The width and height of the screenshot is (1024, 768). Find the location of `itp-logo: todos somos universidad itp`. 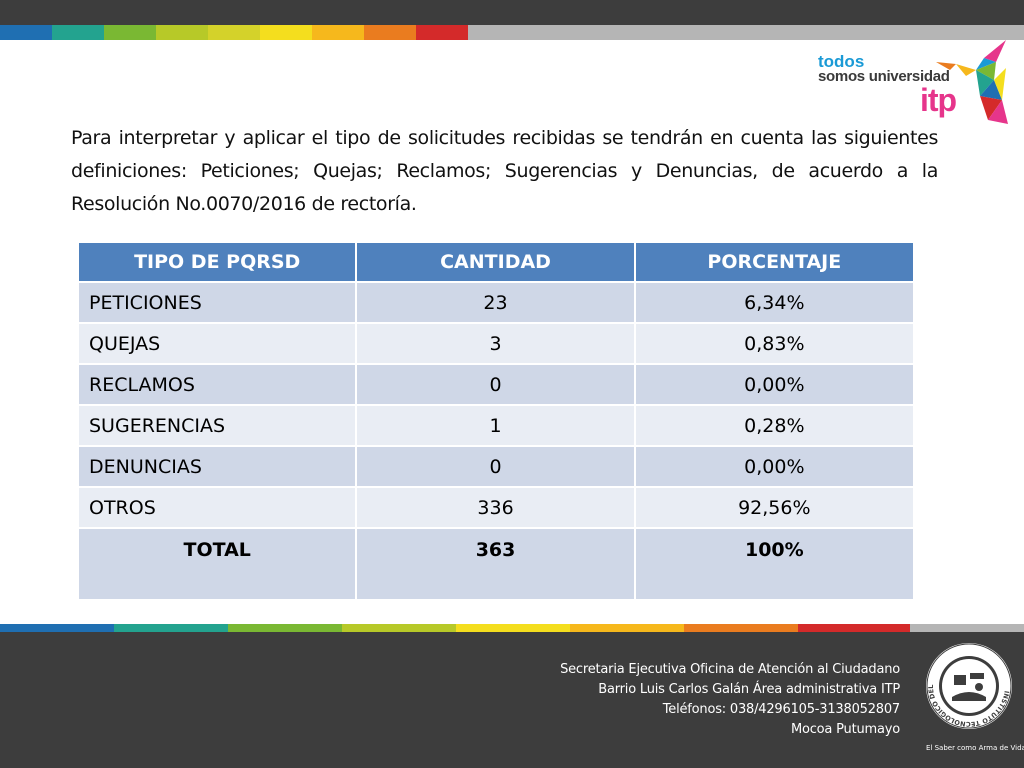

itp-logo: todos somos universidad itp is located at coordinates (918, 84).